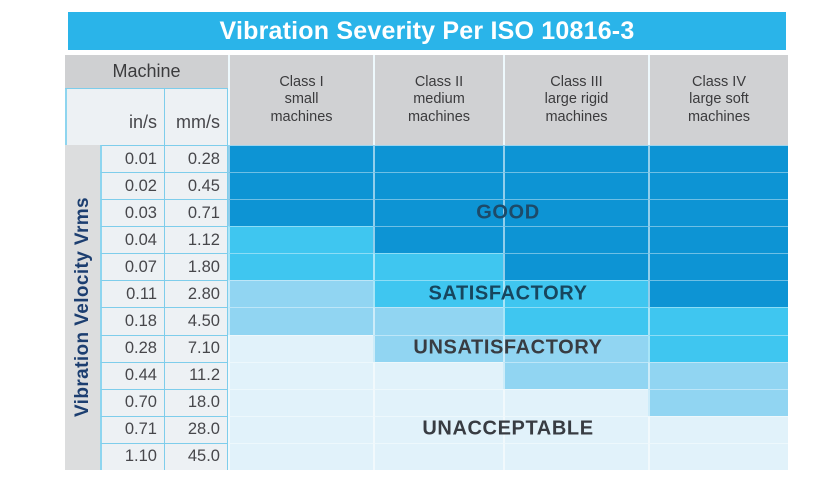 This screenshot has width=823, height=482. Describe the element at coordinates (300, 100) in the screenshot. I see `column-header-class-1: Class I small machines` at that location.